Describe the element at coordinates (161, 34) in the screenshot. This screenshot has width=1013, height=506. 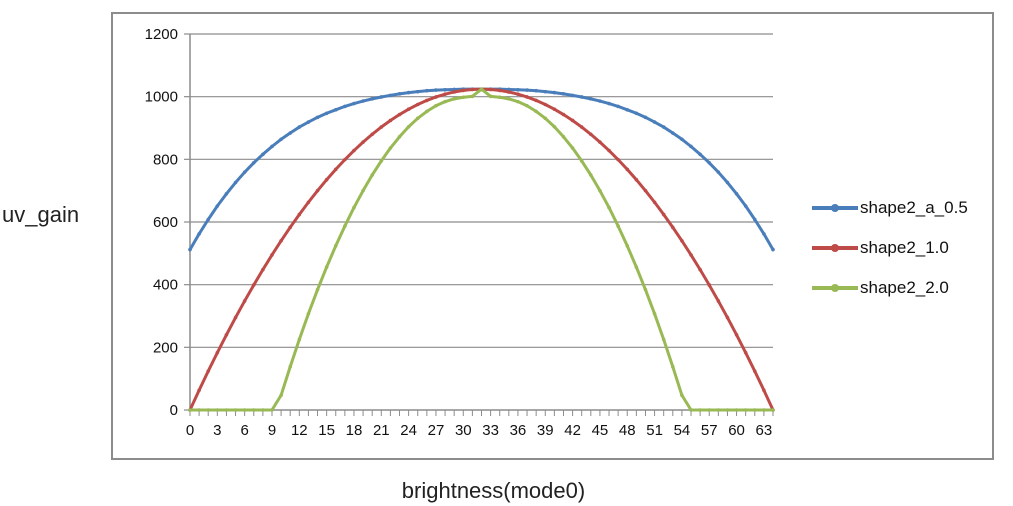
I see `y-tick-label: 1200` at that location.